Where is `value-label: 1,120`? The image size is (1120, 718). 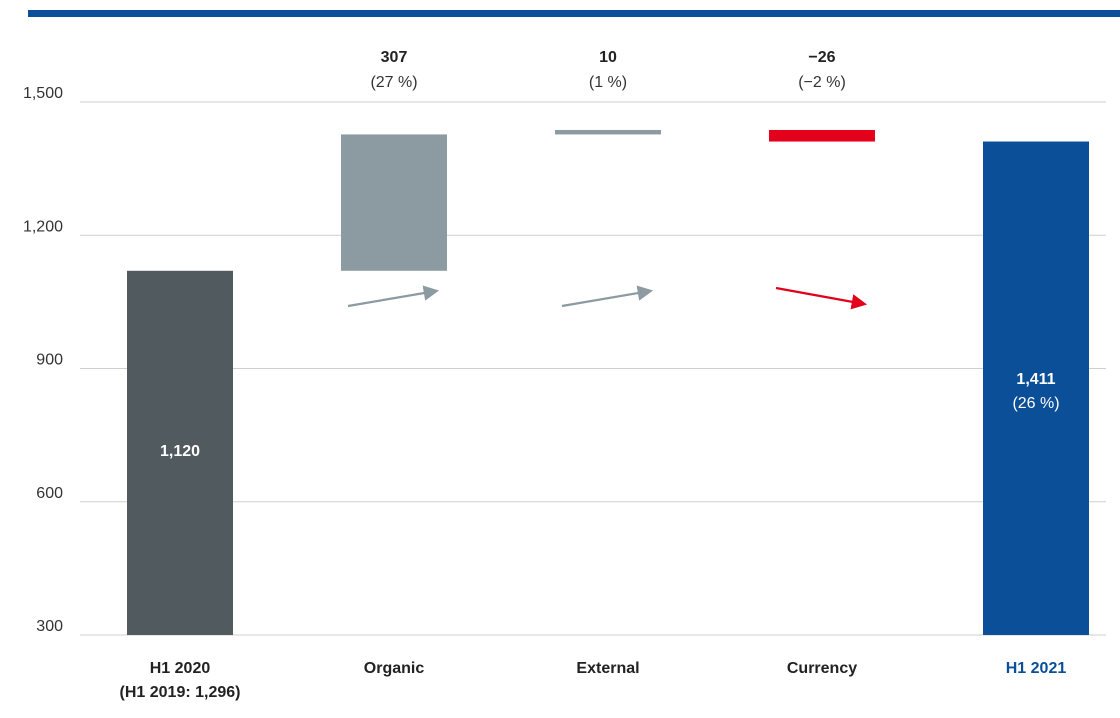 value-label: 1,120 is located at coordinates (180, 451).